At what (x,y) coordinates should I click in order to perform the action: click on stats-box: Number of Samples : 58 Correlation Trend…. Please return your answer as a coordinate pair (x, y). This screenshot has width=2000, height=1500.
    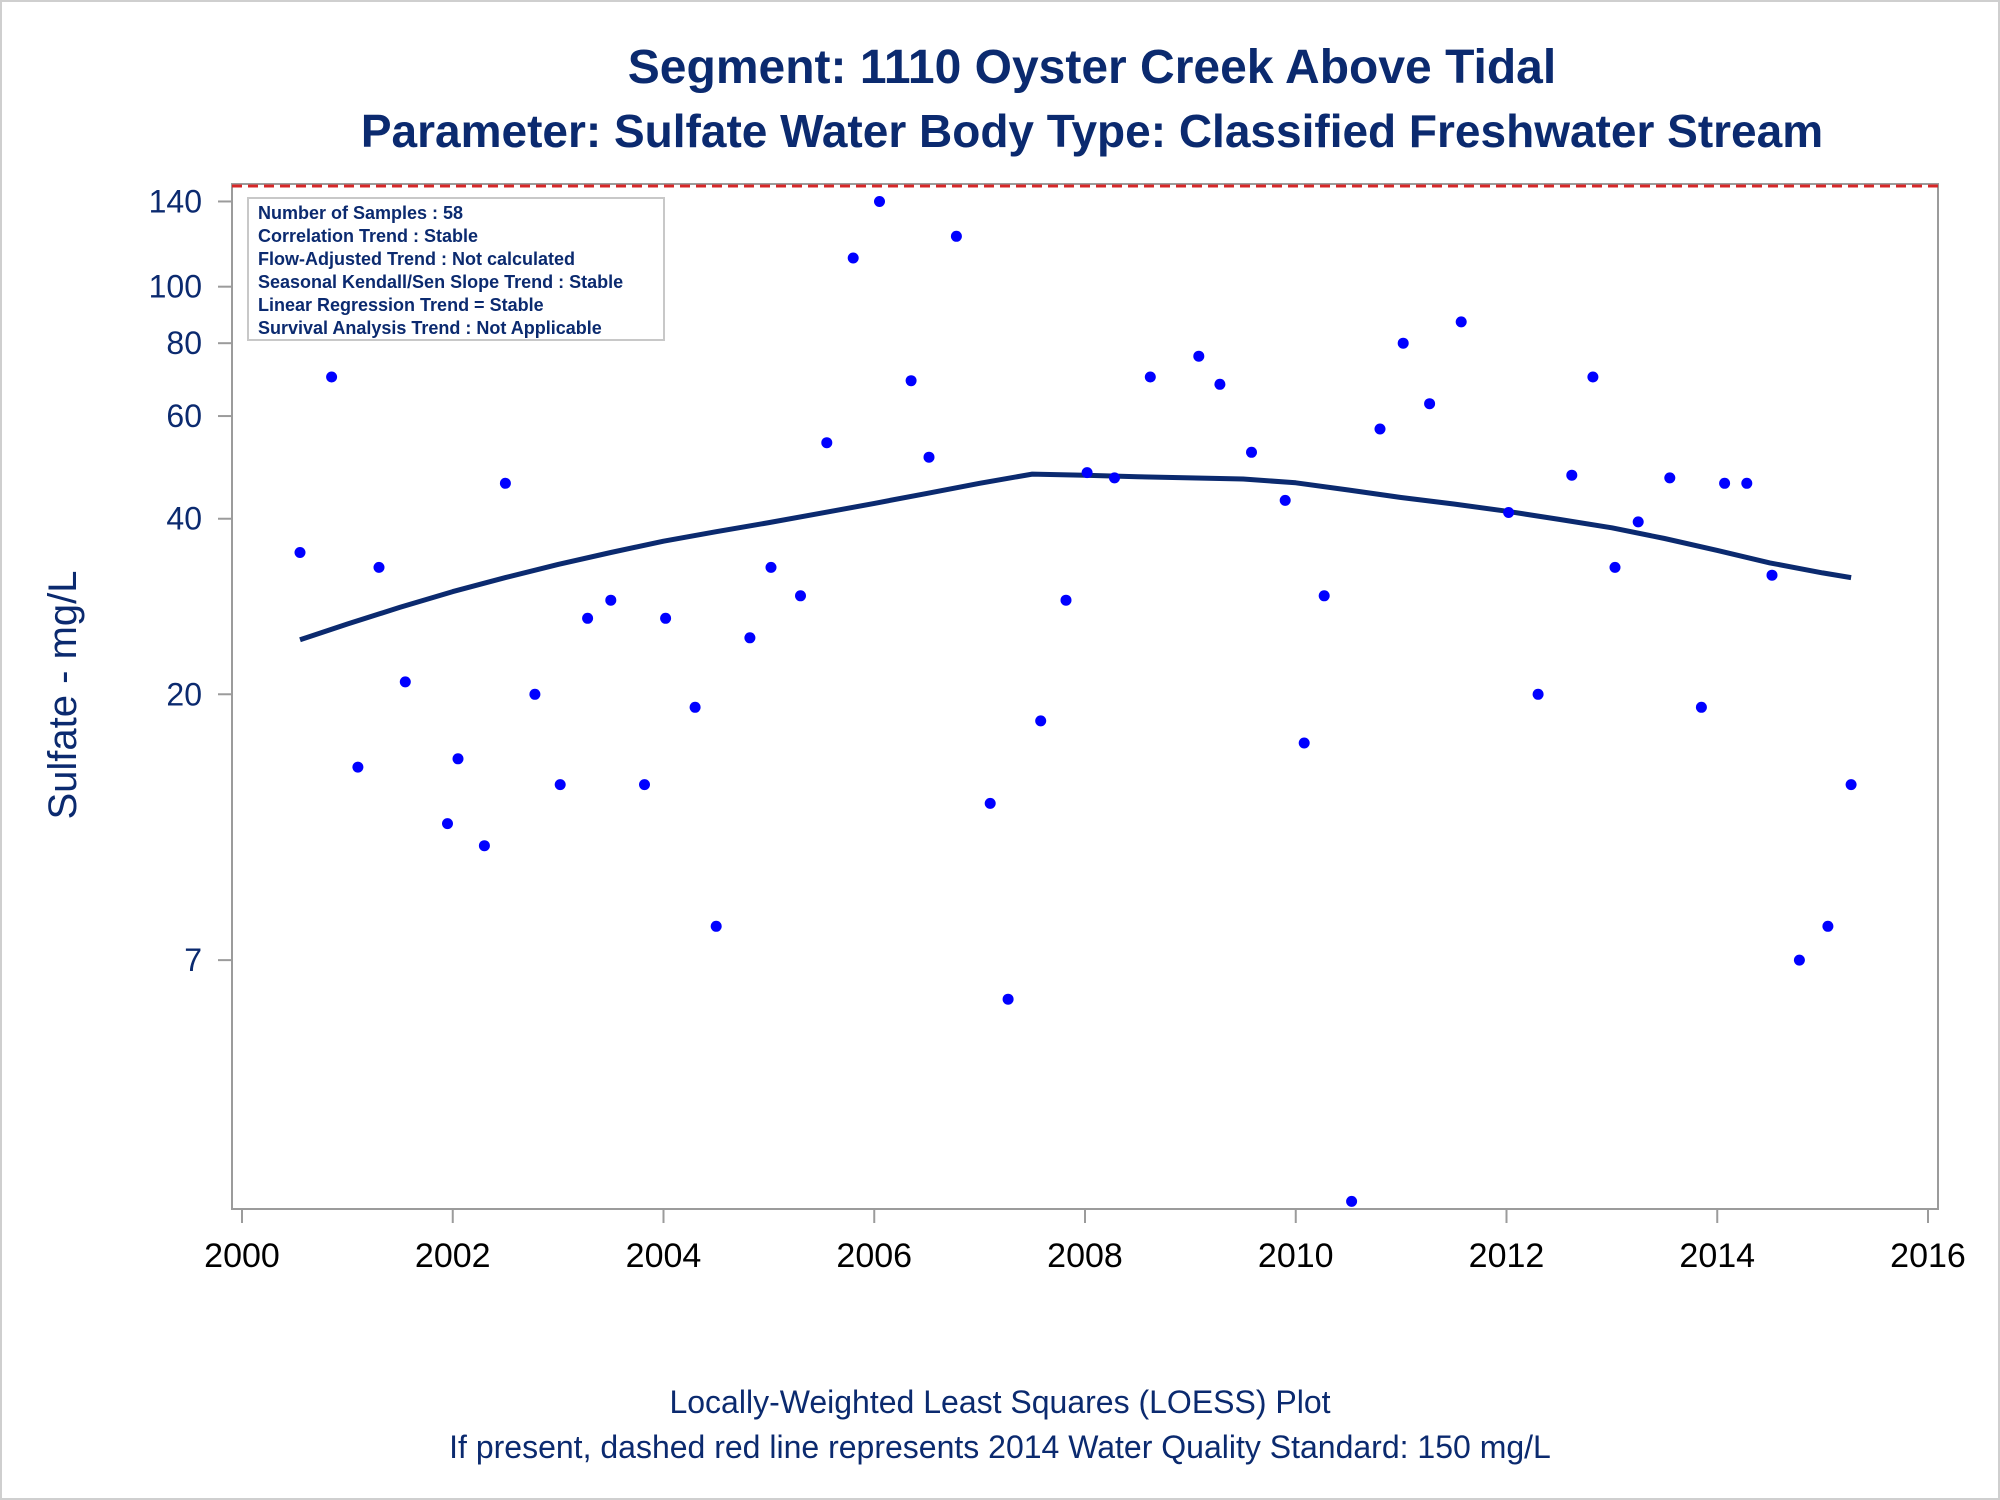
    Looking at the image, I should click on (456, 269).